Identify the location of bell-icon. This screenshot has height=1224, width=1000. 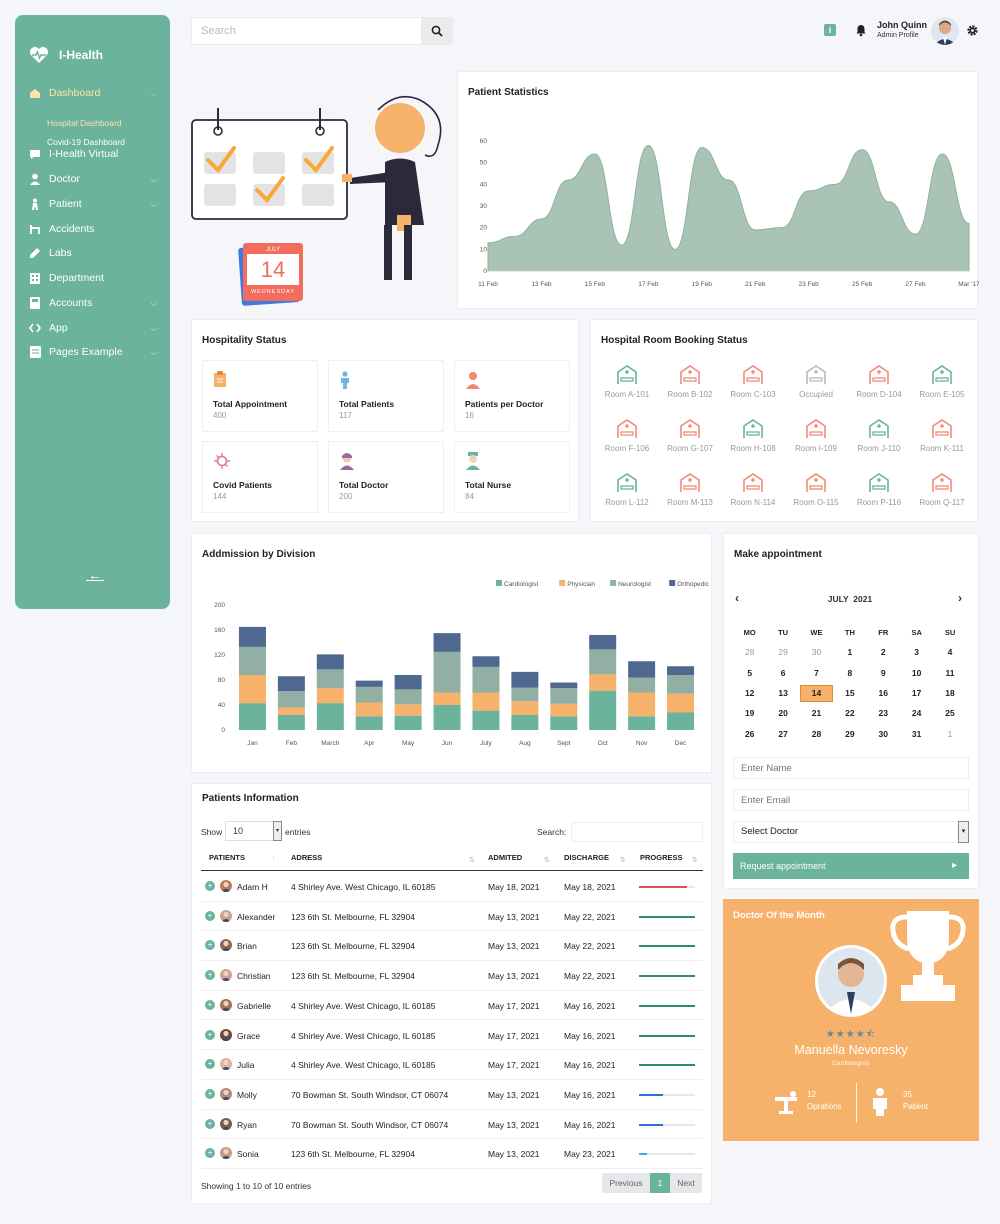
(861, 30).